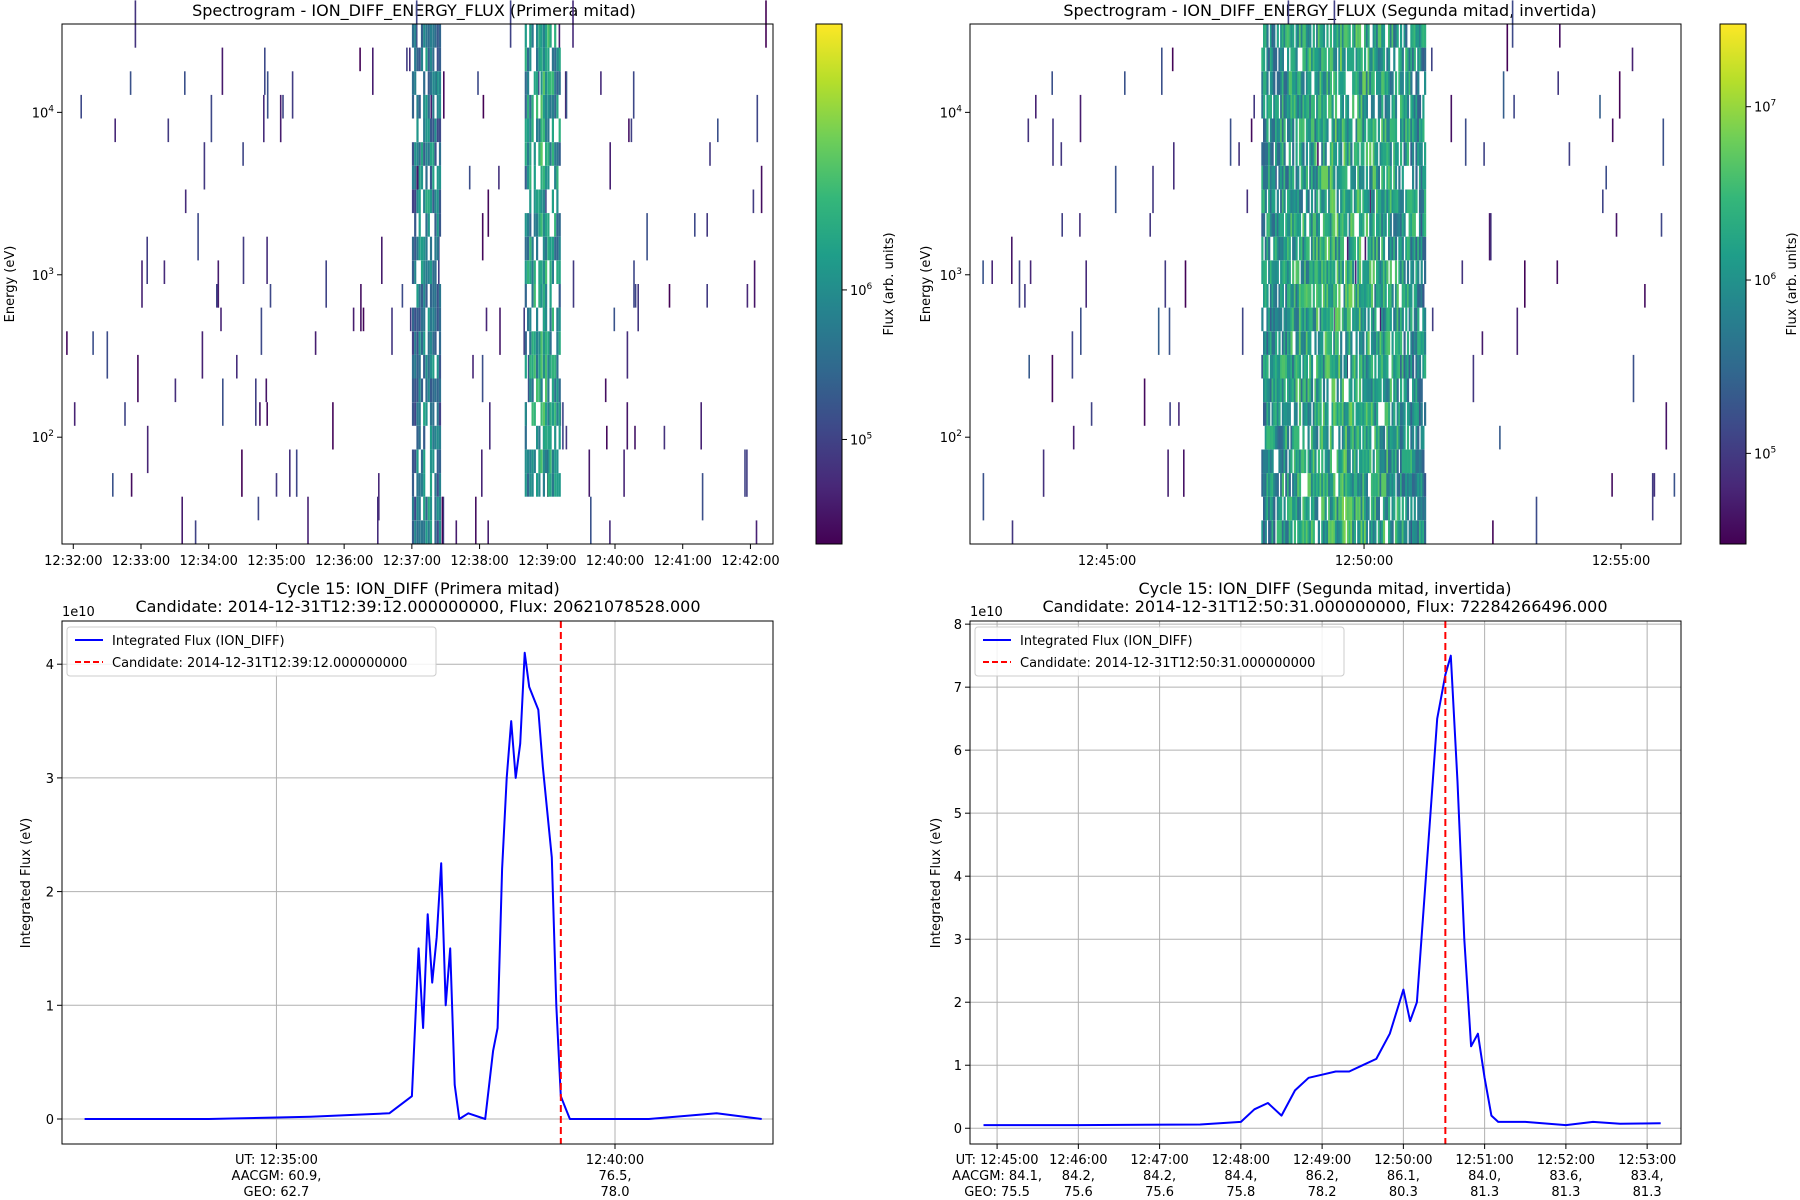 This screenshot has width=1800, height=1200. What do you see at coordinates (1167, 663) in the screenshot?
I see `flux2-legend-candidate-label: Candidate: 2014-12-31T12:50:31.000000000` at bounding box center [1167, 663].